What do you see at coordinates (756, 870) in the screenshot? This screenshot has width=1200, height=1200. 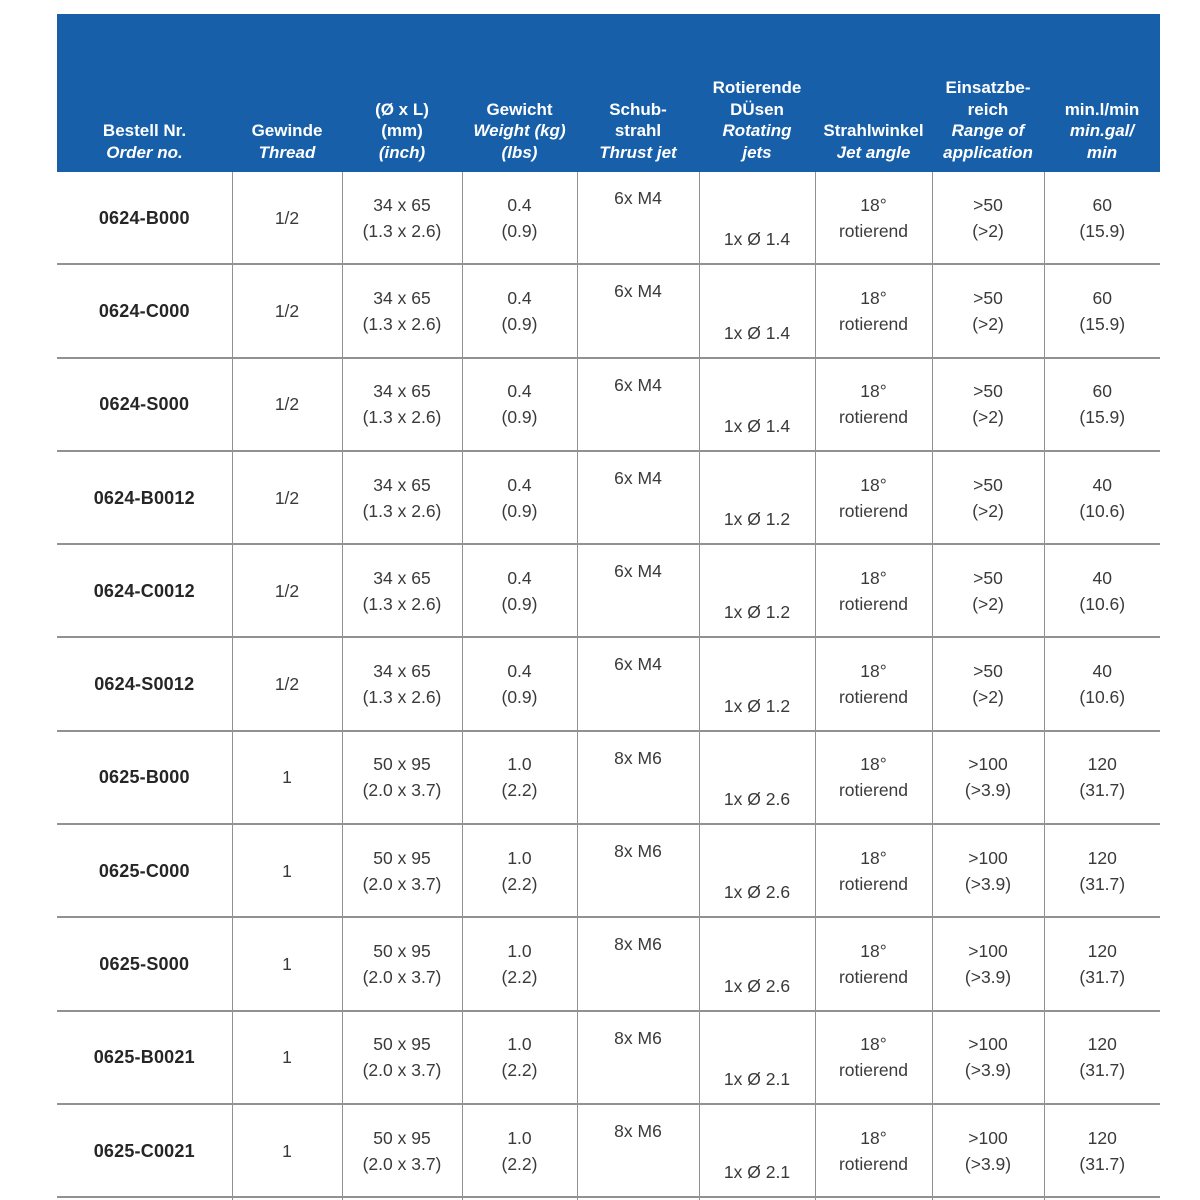 I see `cell-rotating-jets: 1x Ø 2.6` at bounding box center [756, 870].